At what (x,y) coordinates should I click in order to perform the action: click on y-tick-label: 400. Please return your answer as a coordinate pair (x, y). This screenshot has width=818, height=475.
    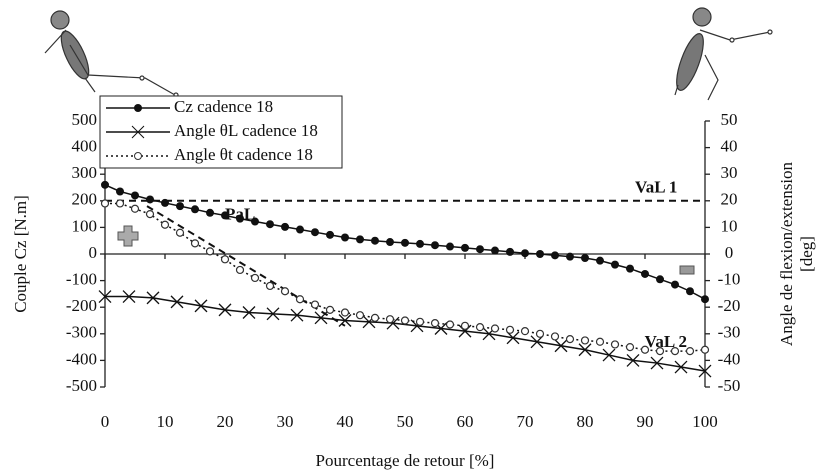
    Looking at the image, I should click on (85, 146).